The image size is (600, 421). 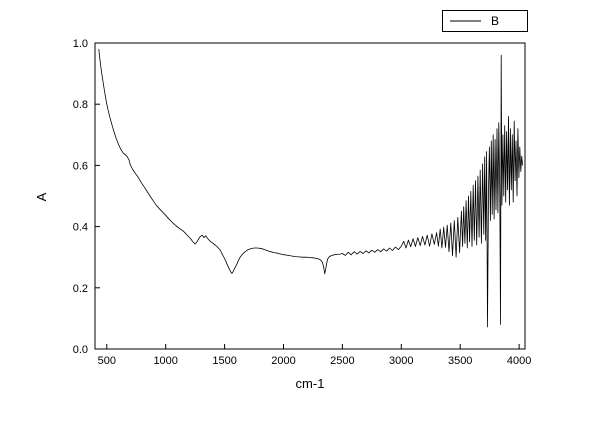 What do you see at coordinates (80, 105) in the screenshot?
I see `y-tick-label: 0.8` at bounding box center [80, 105].